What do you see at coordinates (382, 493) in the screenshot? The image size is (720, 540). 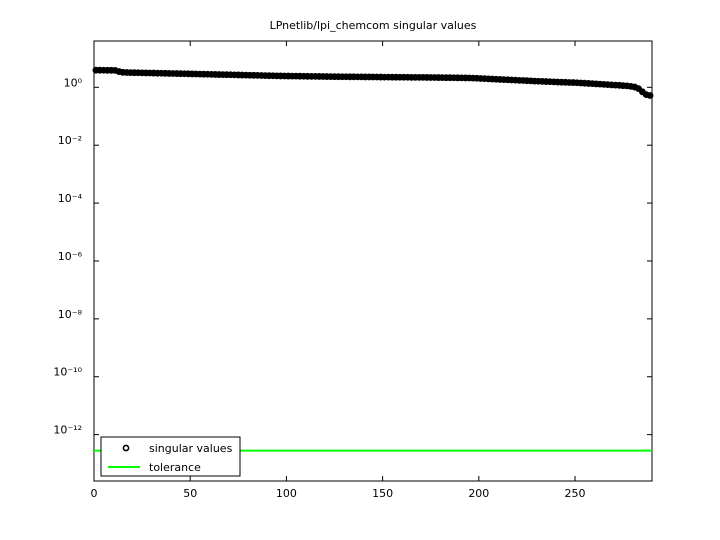 I see `x-tick-label: 150` at bounding box center [382, 493].